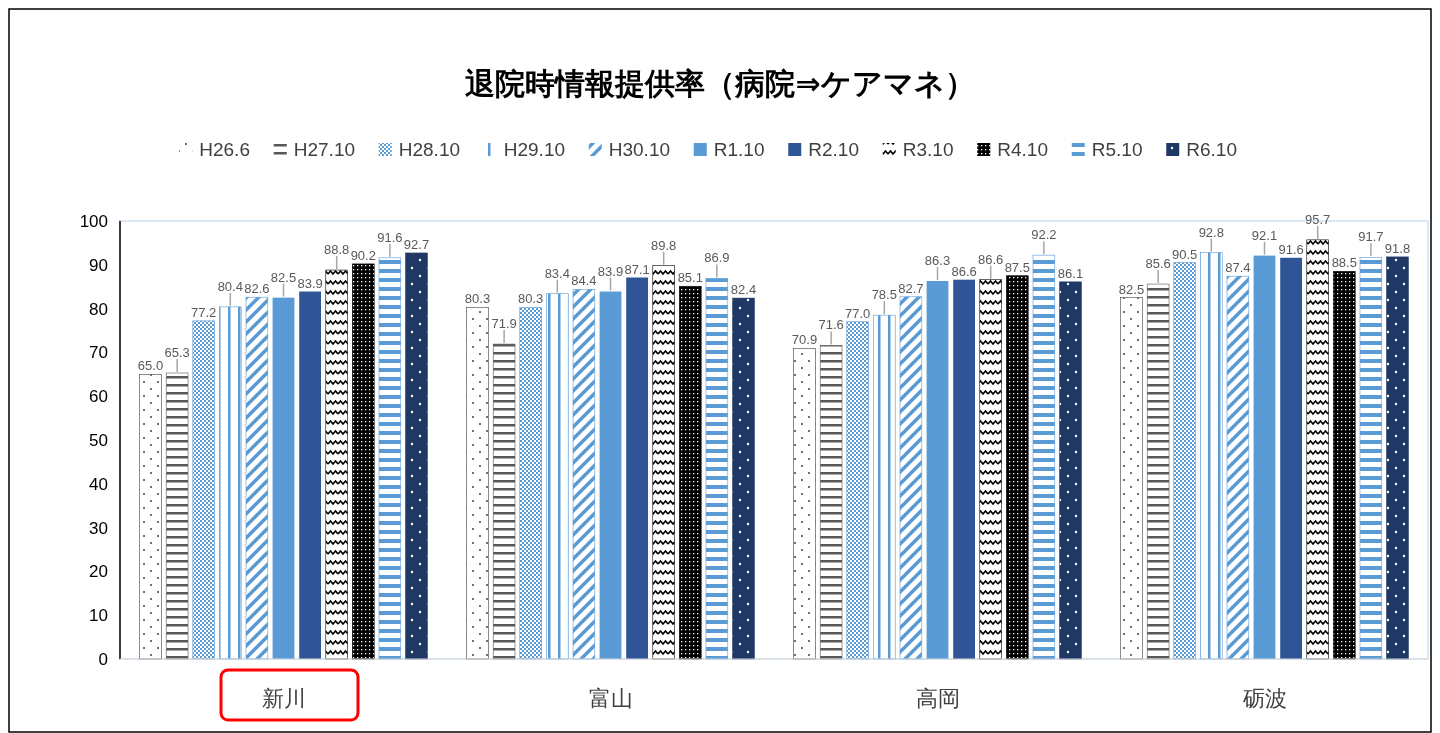 Image resolution: width=1440 pixels, height=733 pixels. I want to click on data-label: 95.7, so click(1318, 219).